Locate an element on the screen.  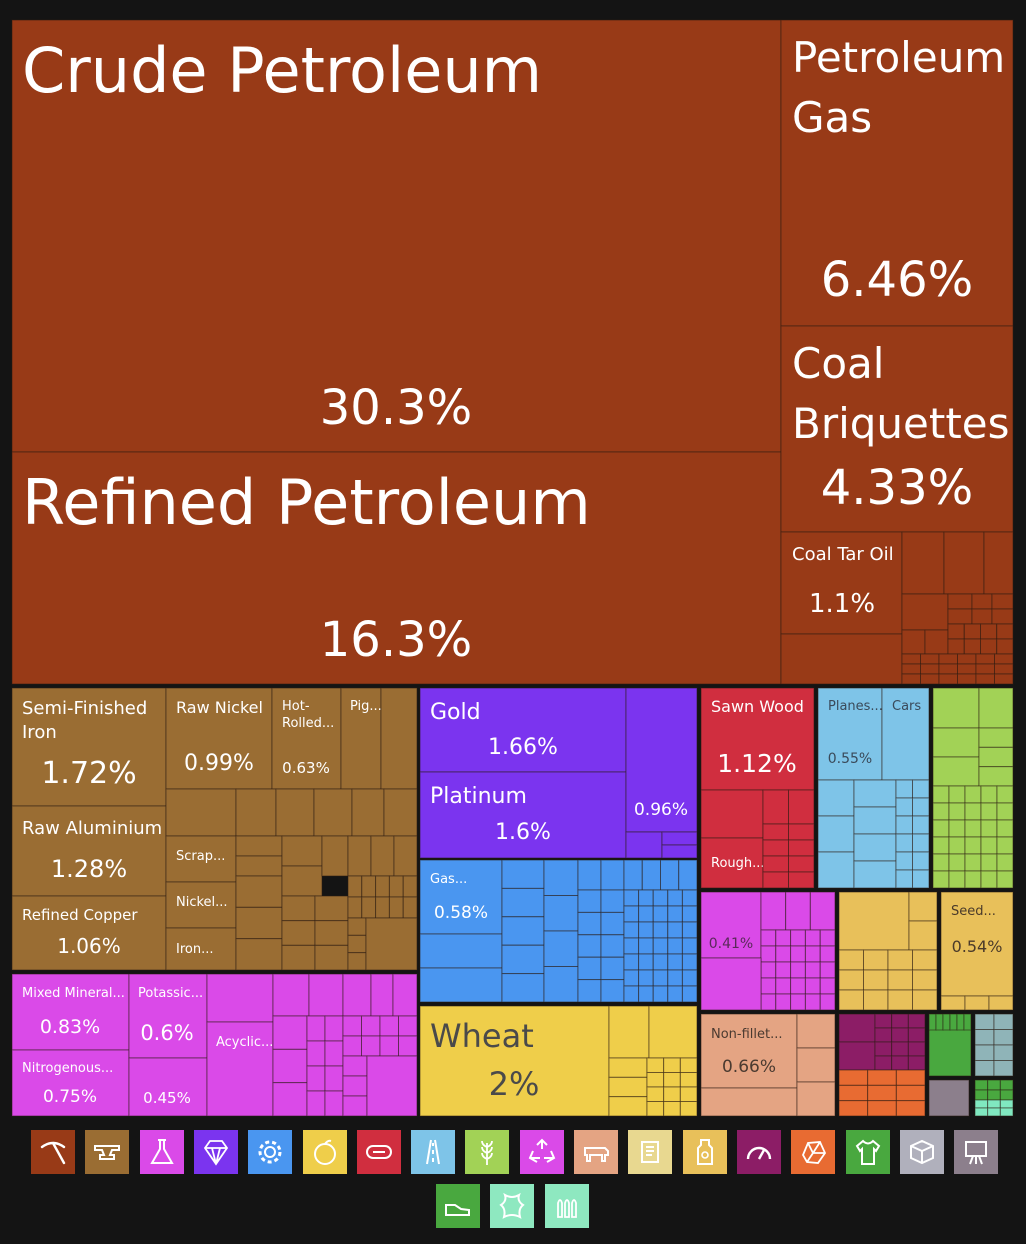
shirt-icon is located at coordinates (867, 1152).